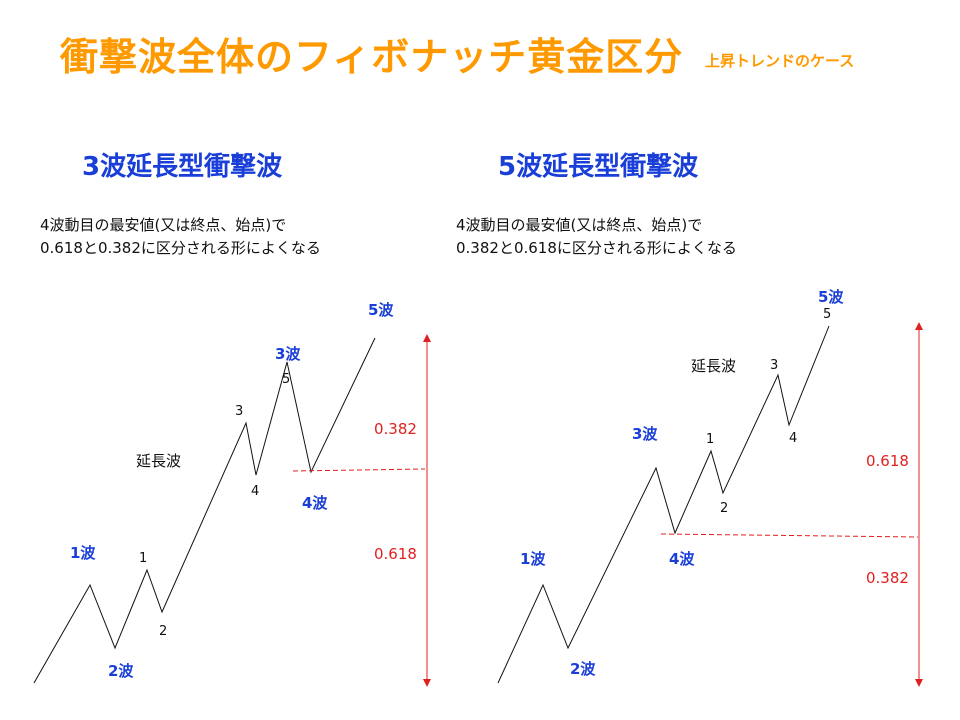  I want to click on left-desc-line1: 4波動目の最安値(又は終点、始点)で, so click(163, 225).